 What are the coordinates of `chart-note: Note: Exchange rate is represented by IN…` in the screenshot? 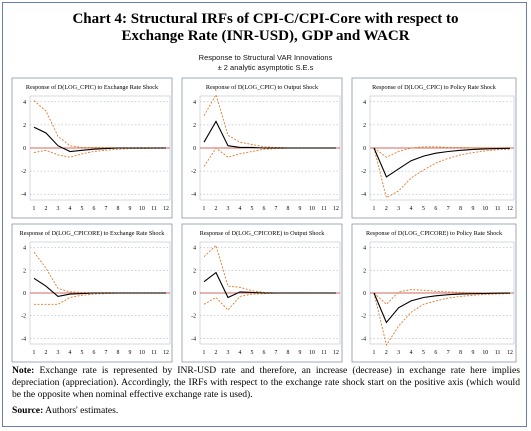 It's located at (266, 382).